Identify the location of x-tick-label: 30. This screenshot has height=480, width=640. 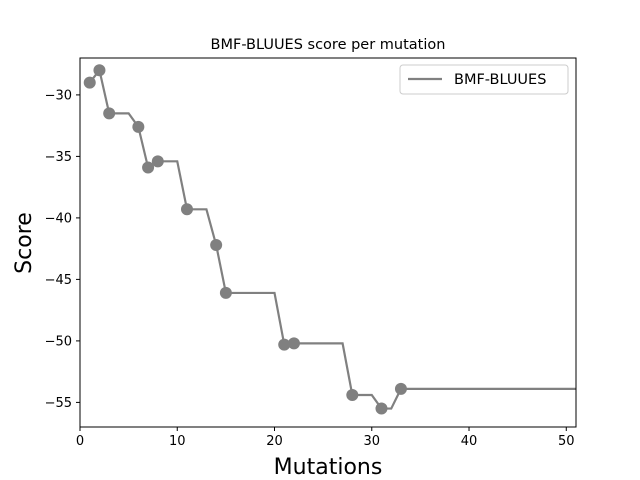
(371, 441).